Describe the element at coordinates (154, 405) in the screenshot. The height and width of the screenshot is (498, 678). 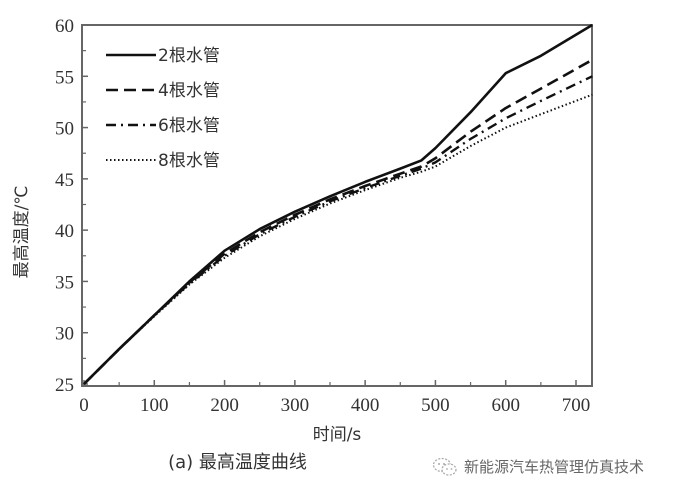
I see `x-tick-label: 100` at that location.